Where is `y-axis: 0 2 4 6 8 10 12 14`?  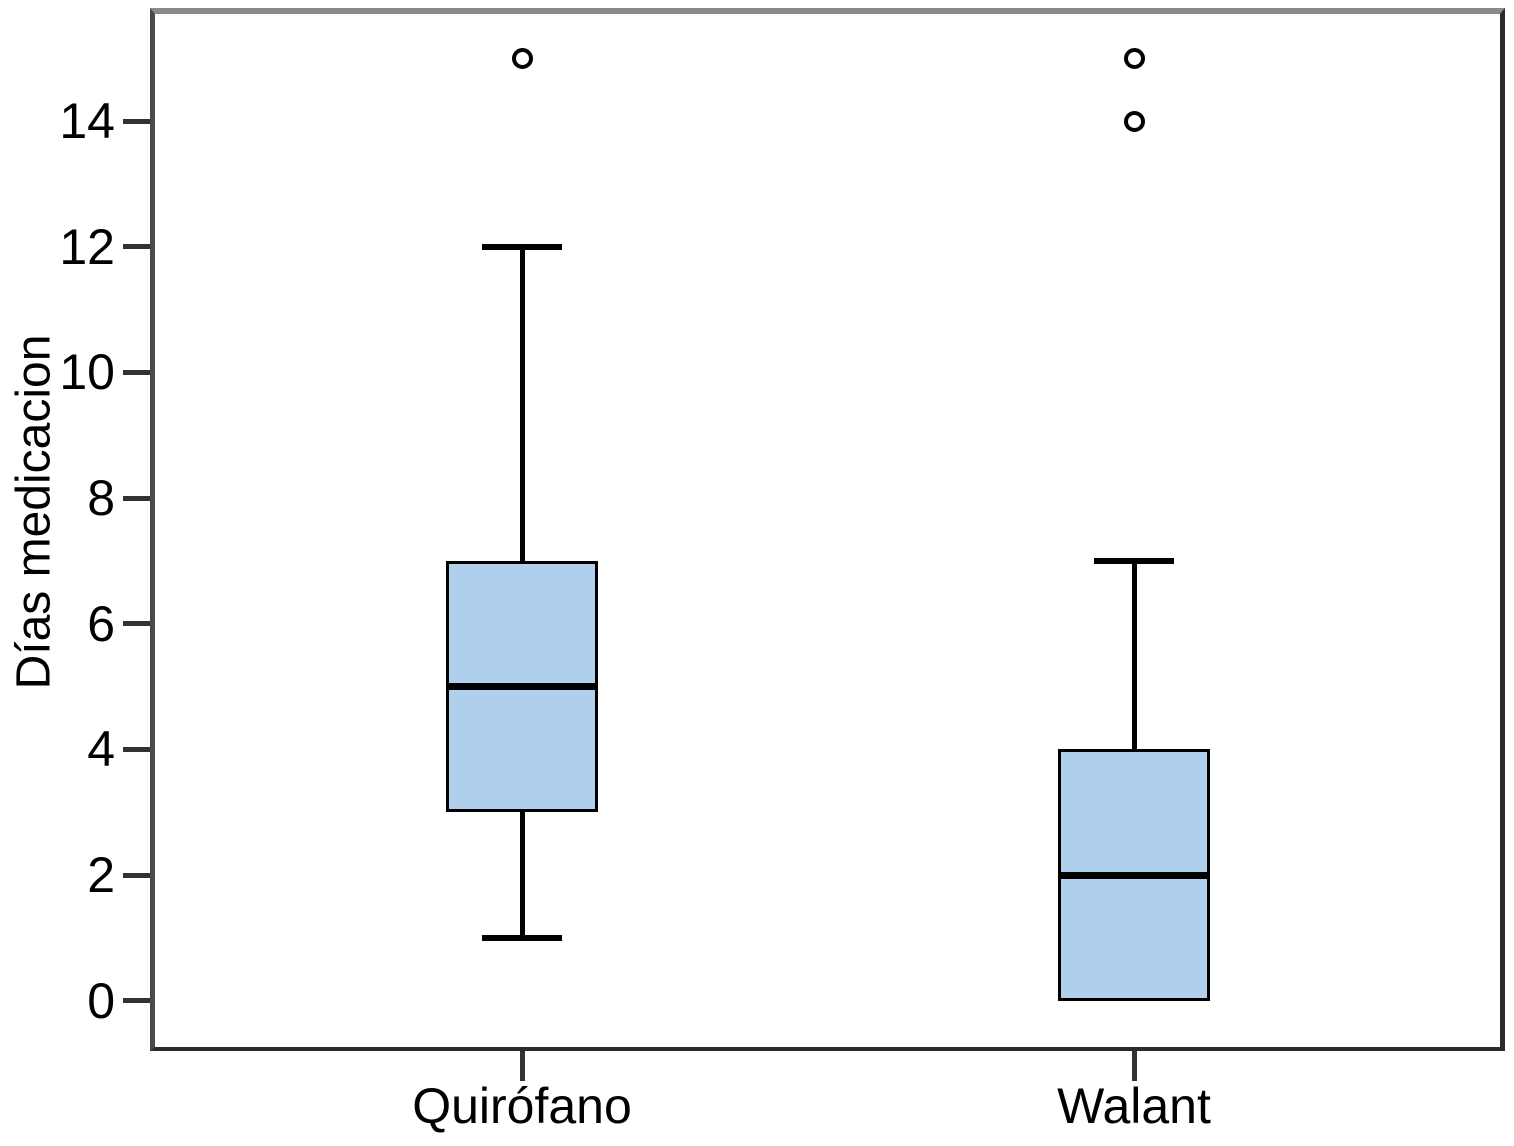 y-axis: 0 2 4 6 8 10 12 14 is located at coordinates (75, 529).